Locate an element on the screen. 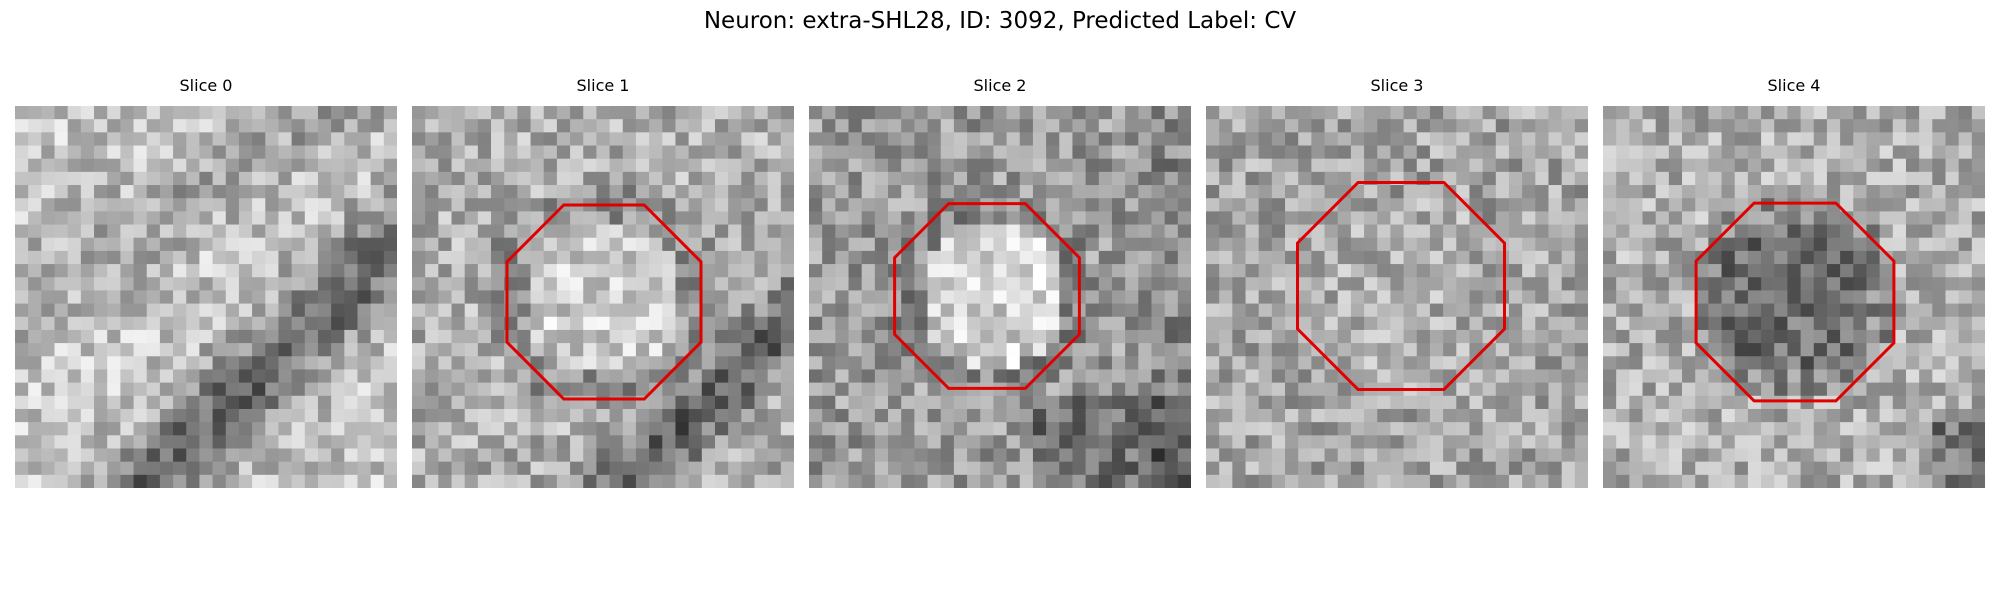 This screenshot has width=2000, height=600. slice-title-0: Slice 0 is located at coordinates (206, 85).